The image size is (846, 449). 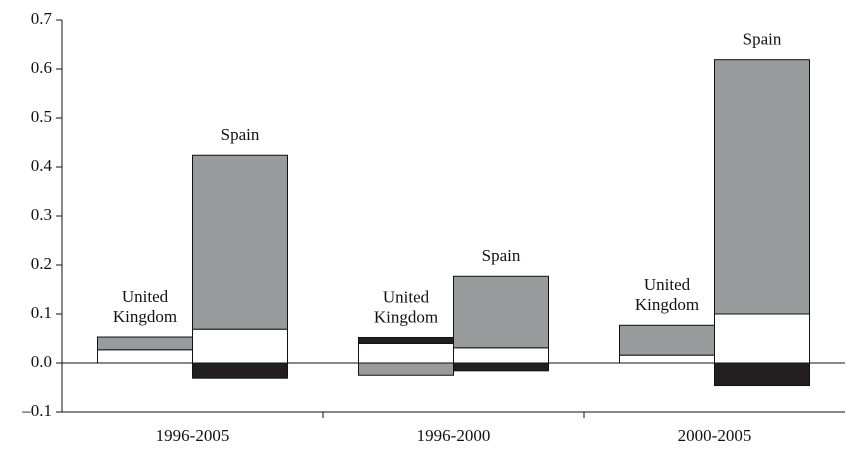 I want to click on y-tick-label: 0.5, so click(x=41, y=116).